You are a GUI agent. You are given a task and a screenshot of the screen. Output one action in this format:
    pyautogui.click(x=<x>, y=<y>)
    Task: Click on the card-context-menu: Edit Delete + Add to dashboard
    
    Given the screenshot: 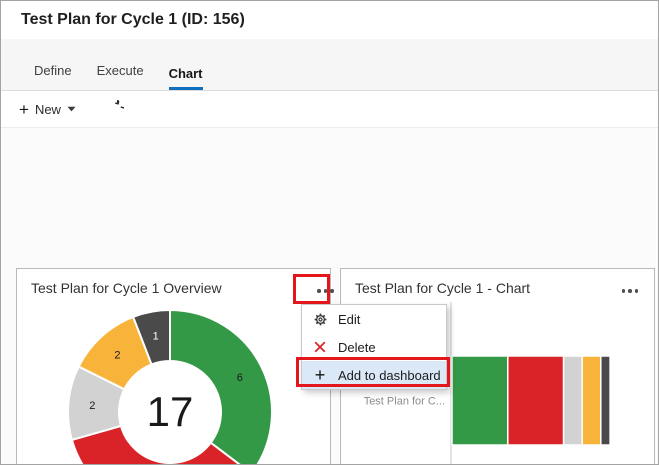 What is the action you would take?
    pyautogui.click(x=374, y=347)
    